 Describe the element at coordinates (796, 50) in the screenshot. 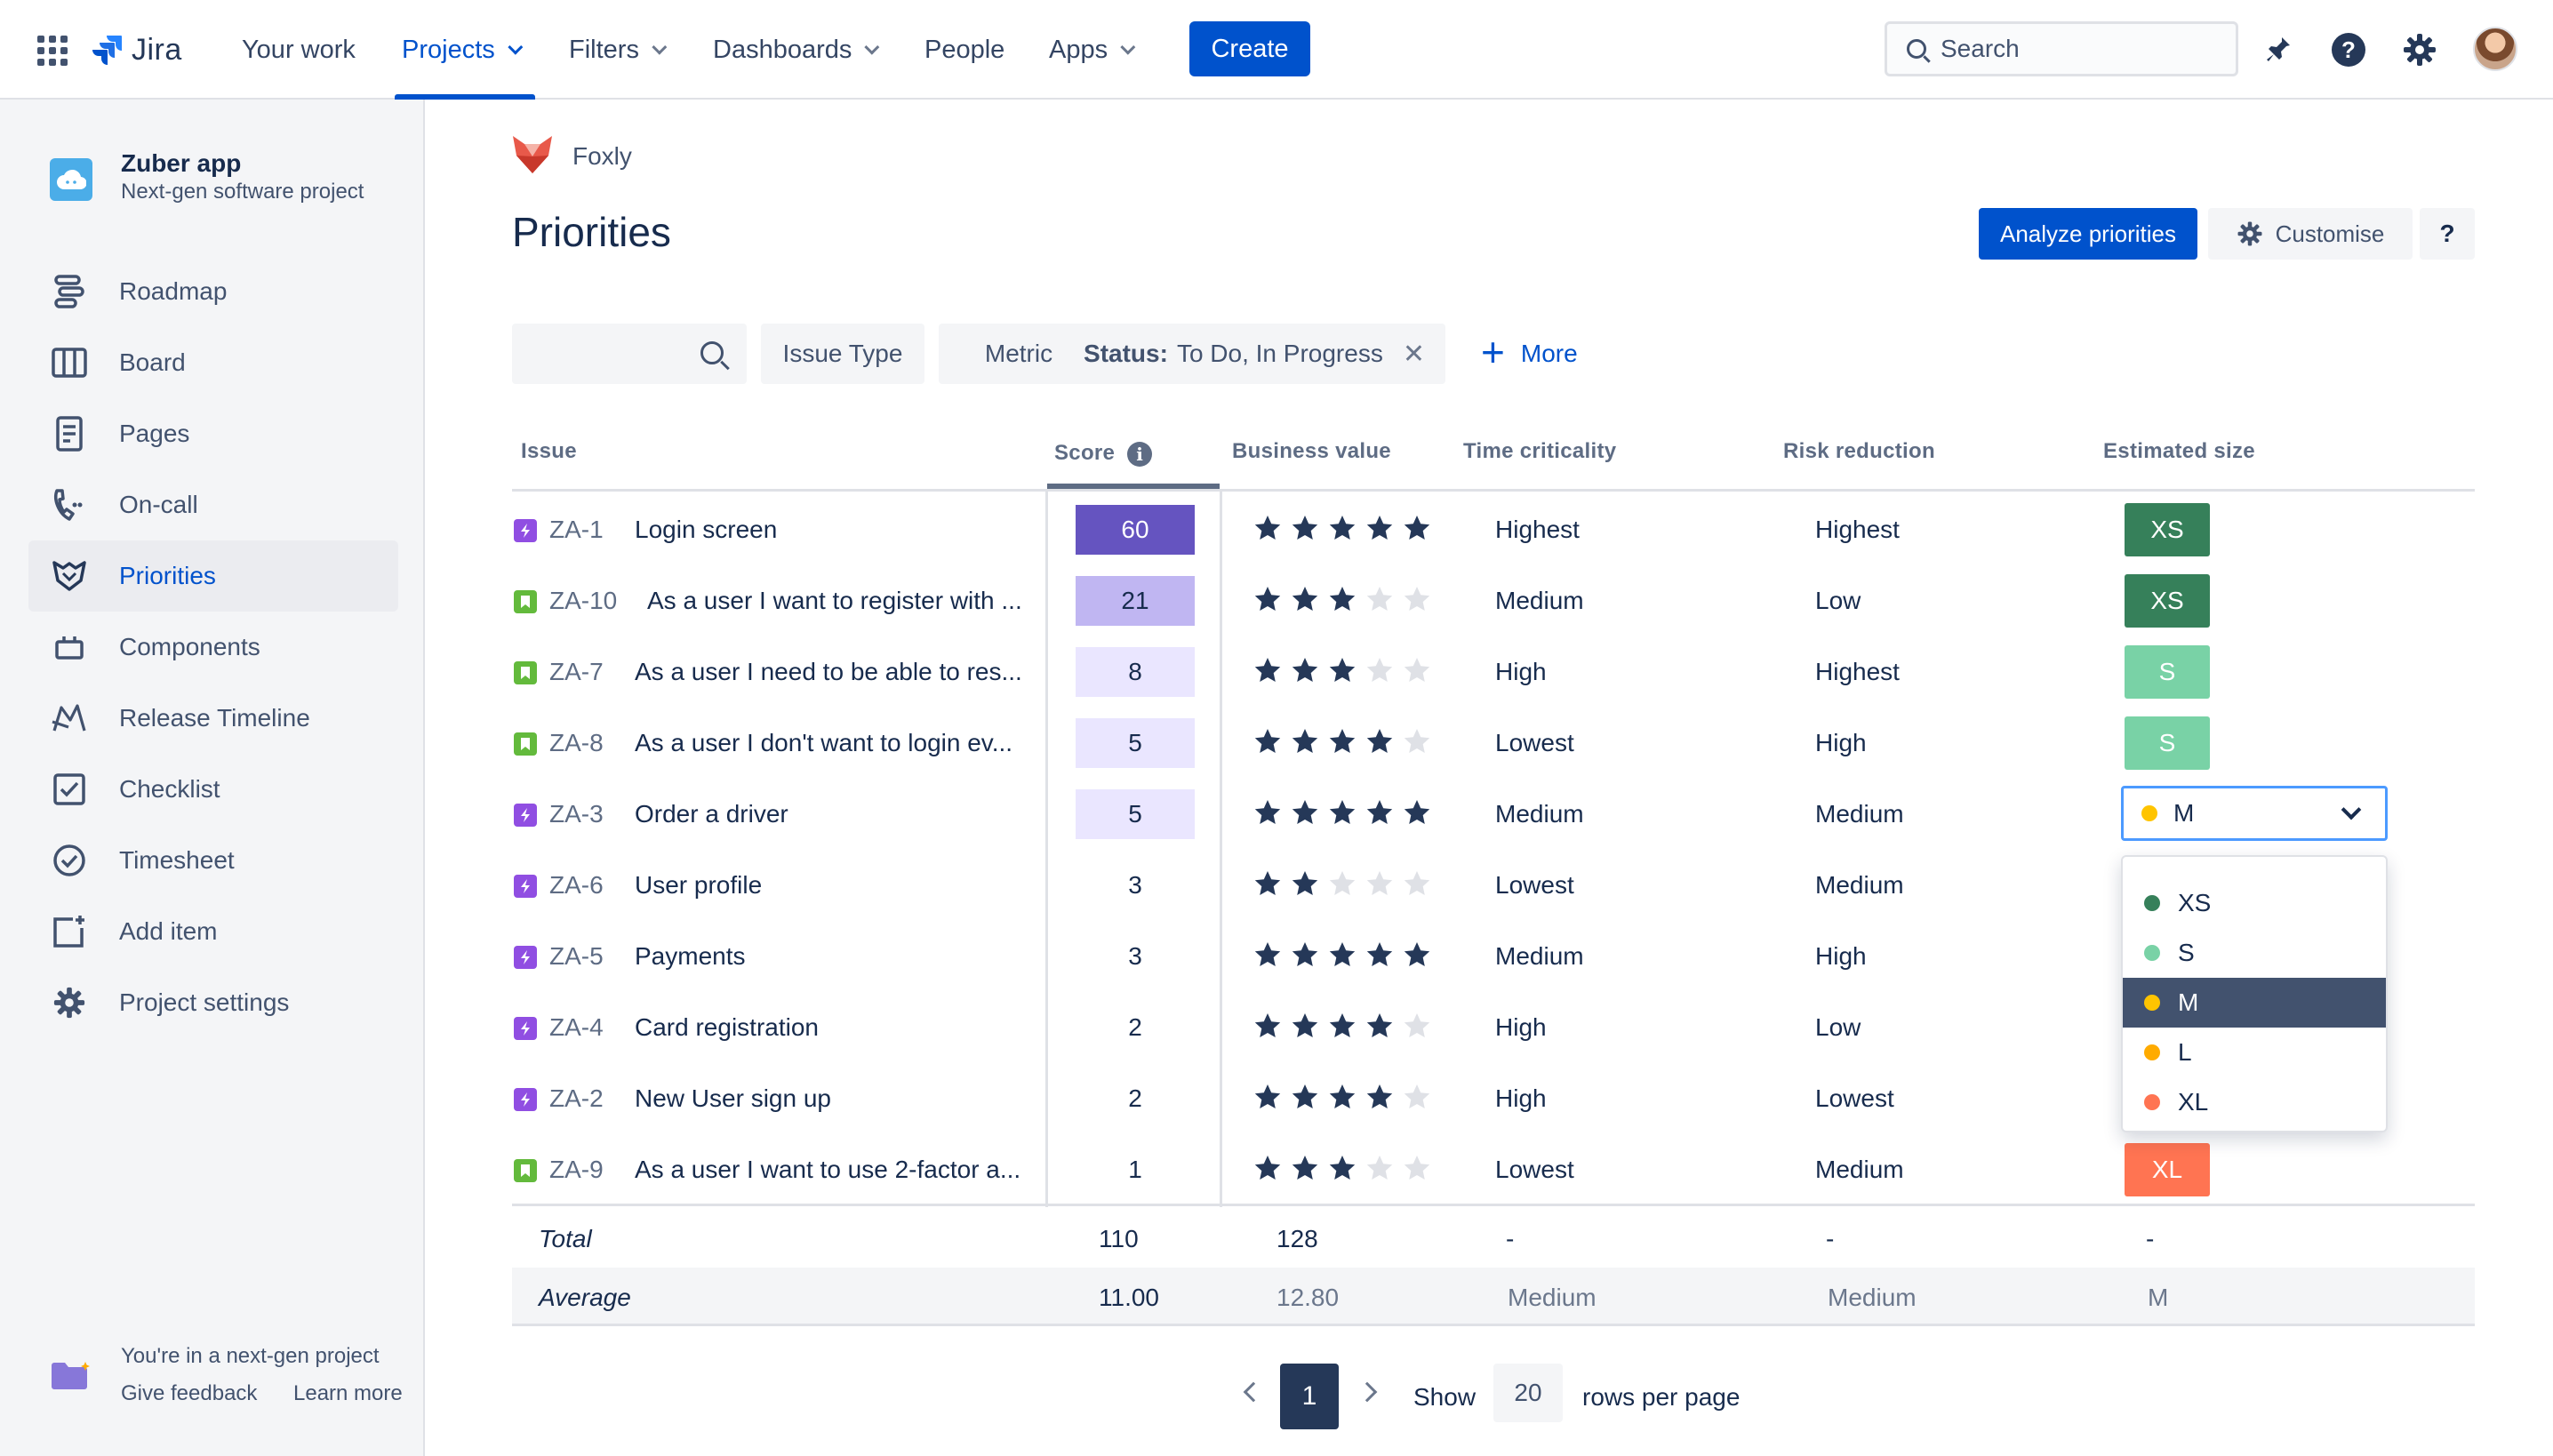

I see `nav-dashboards: Dashboards` at that location.